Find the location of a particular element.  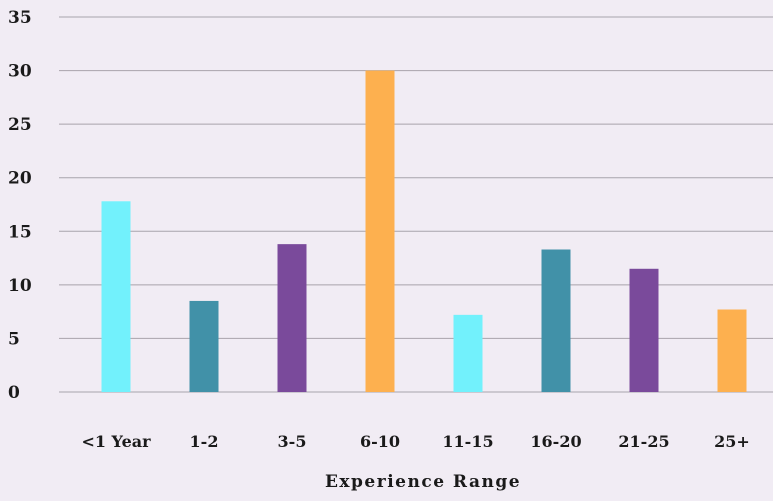

y-tick-label: 25 is located at coordinates (20, 125).